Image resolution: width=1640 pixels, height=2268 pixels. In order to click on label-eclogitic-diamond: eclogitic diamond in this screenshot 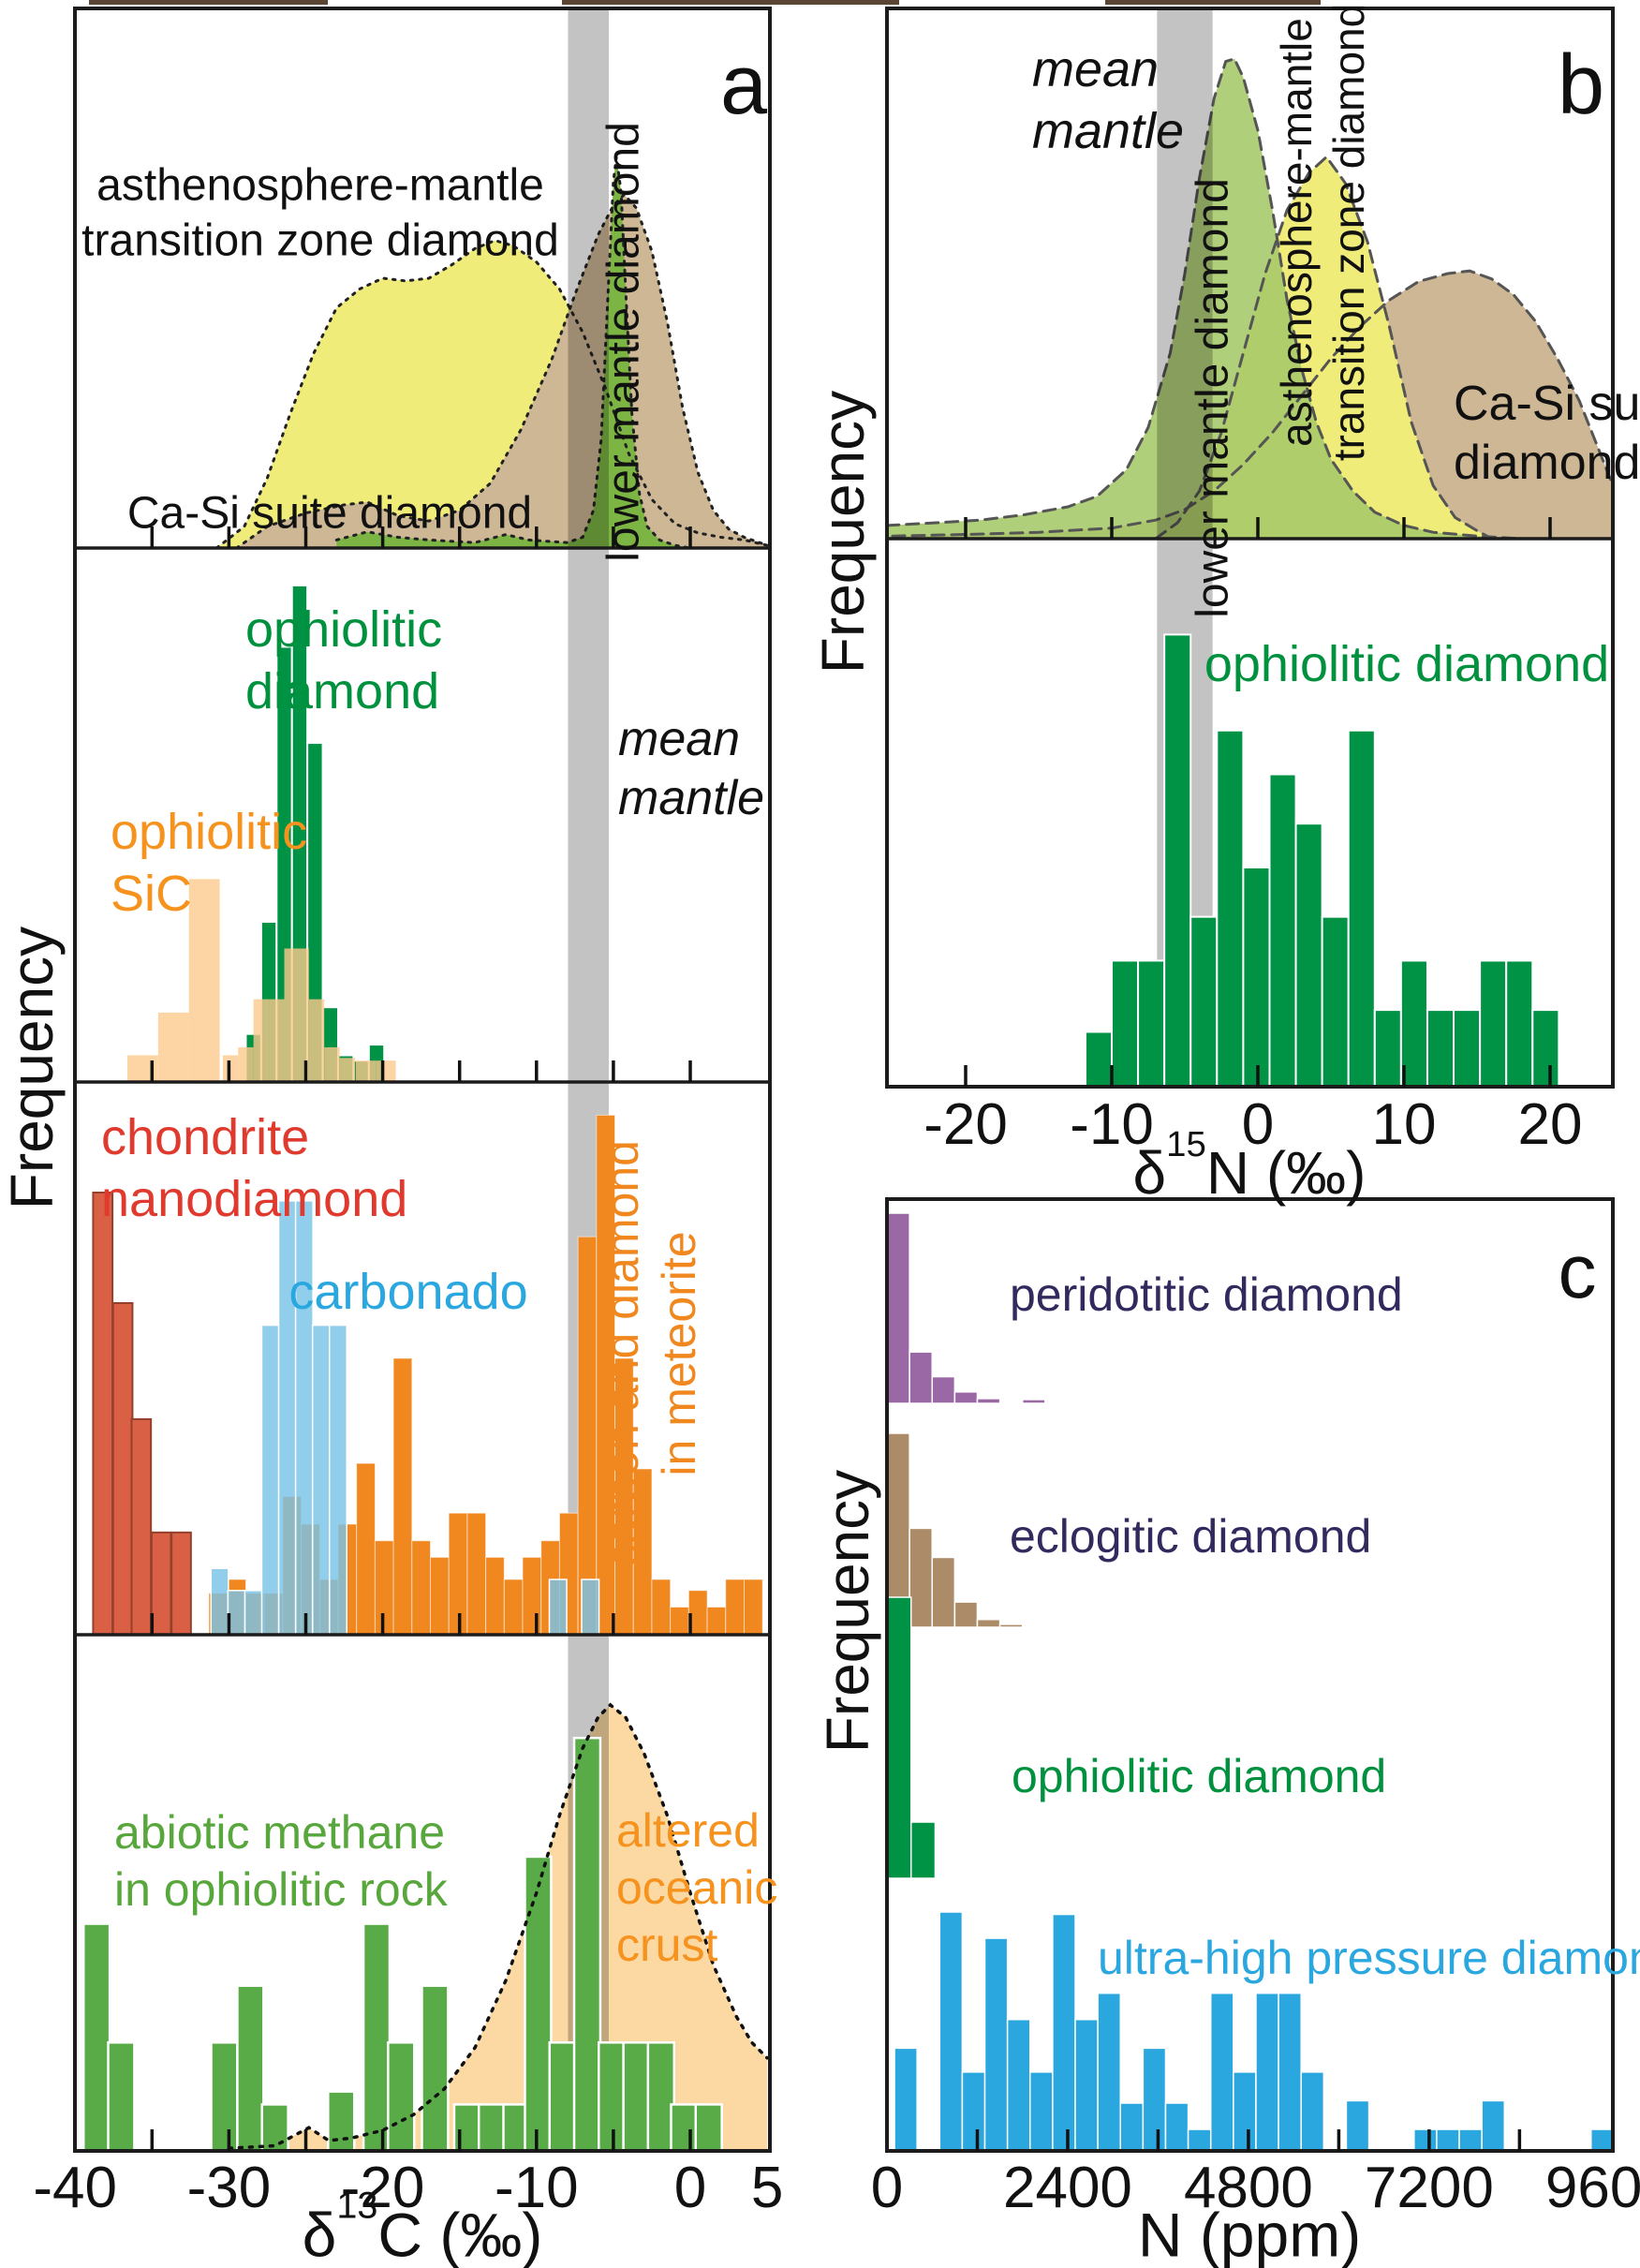, I will do `click(1191, 1536)`.